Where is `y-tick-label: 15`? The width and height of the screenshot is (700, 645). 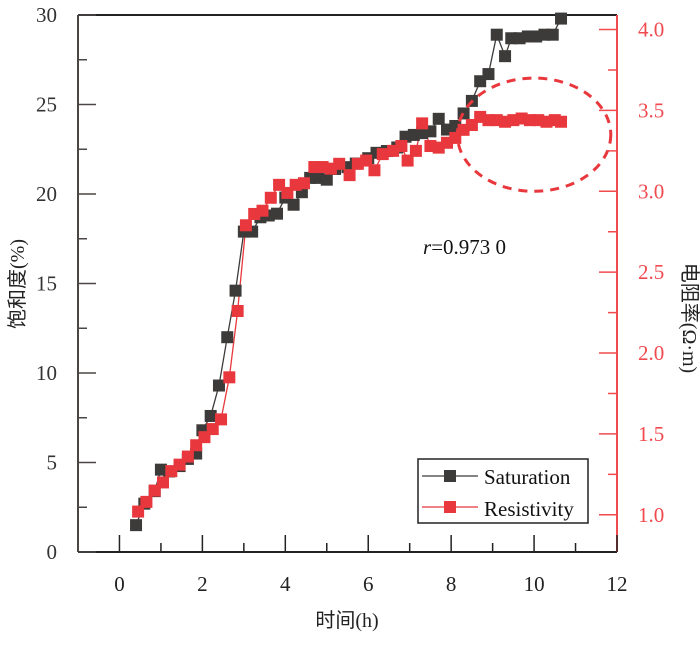 y-tick-label: 15 is located at coordinates (46, 284).